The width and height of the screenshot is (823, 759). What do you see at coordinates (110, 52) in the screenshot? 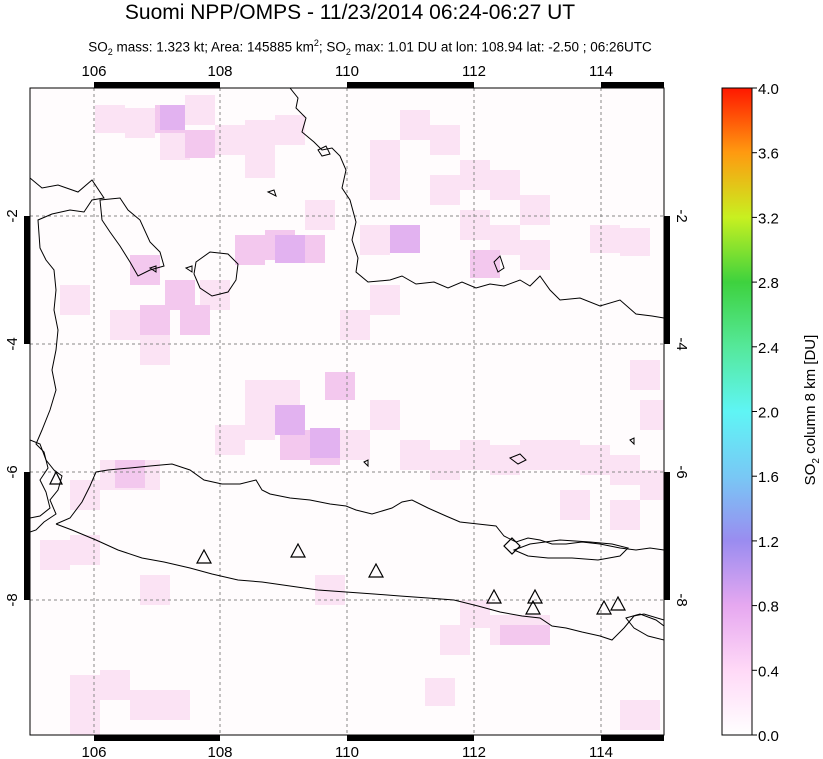
I see `so2-subscript: 2` at bounding box center [110, 52].